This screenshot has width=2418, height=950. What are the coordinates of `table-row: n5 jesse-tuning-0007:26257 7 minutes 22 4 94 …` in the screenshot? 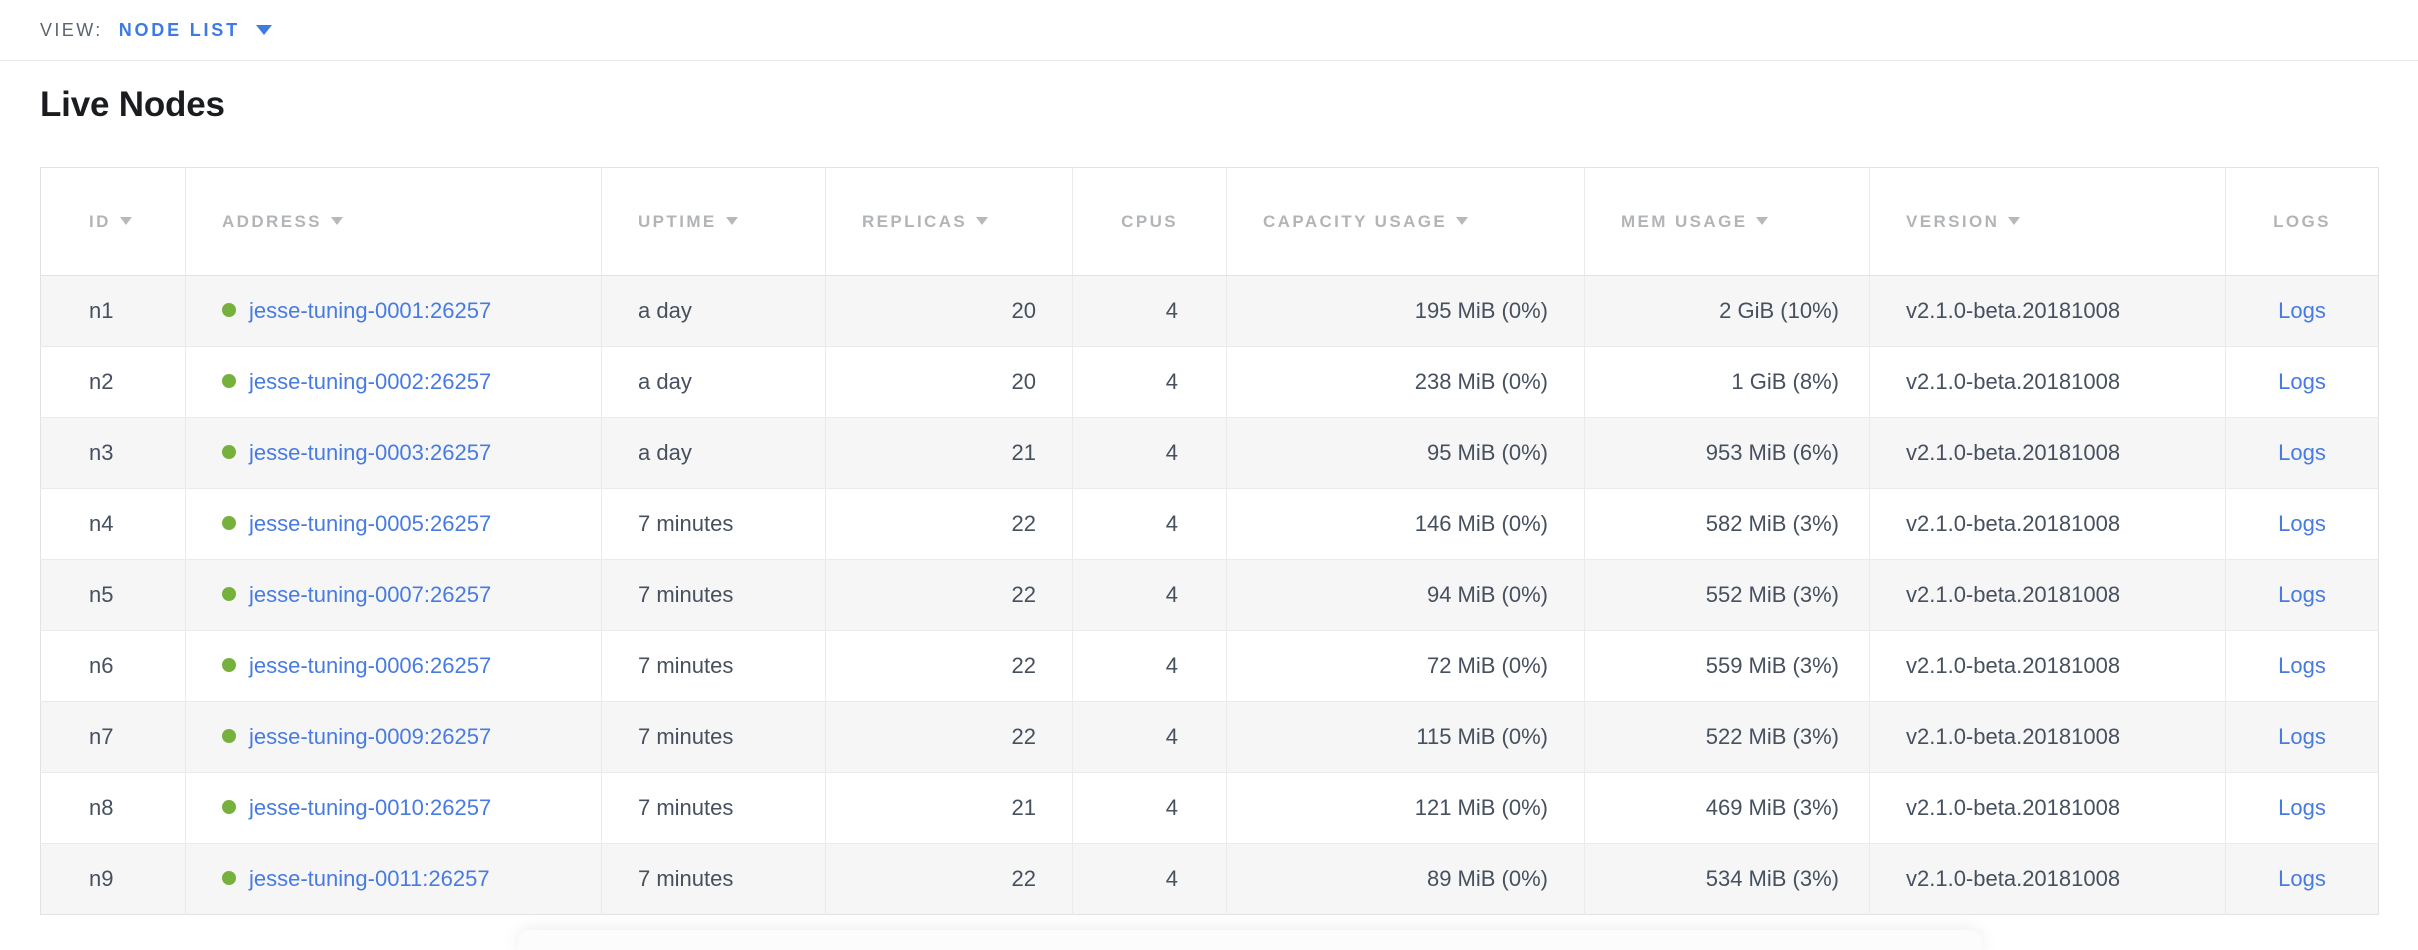 It's located at (1209, 595).